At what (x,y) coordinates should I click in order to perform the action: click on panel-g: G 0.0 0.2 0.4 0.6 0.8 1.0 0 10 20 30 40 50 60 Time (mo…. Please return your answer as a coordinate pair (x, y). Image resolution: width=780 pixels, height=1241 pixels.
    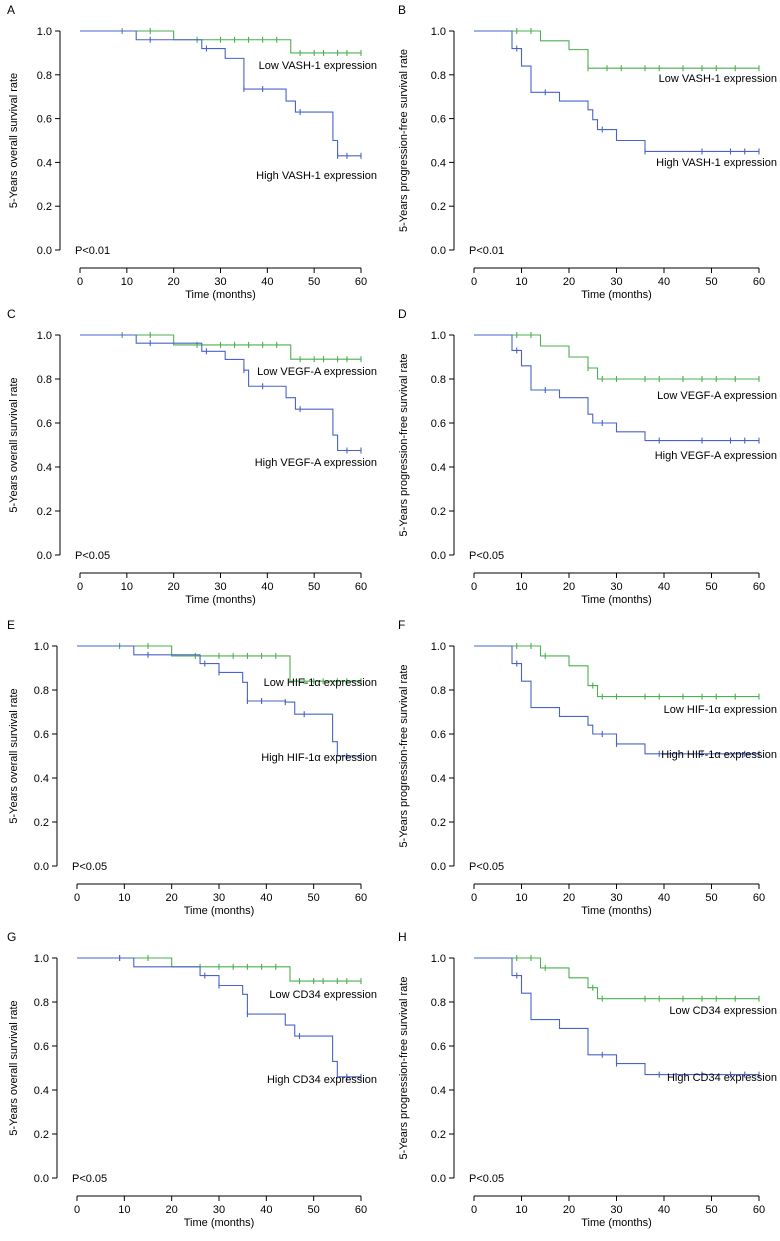
    Looking at the image, I should click on (192, 1079).